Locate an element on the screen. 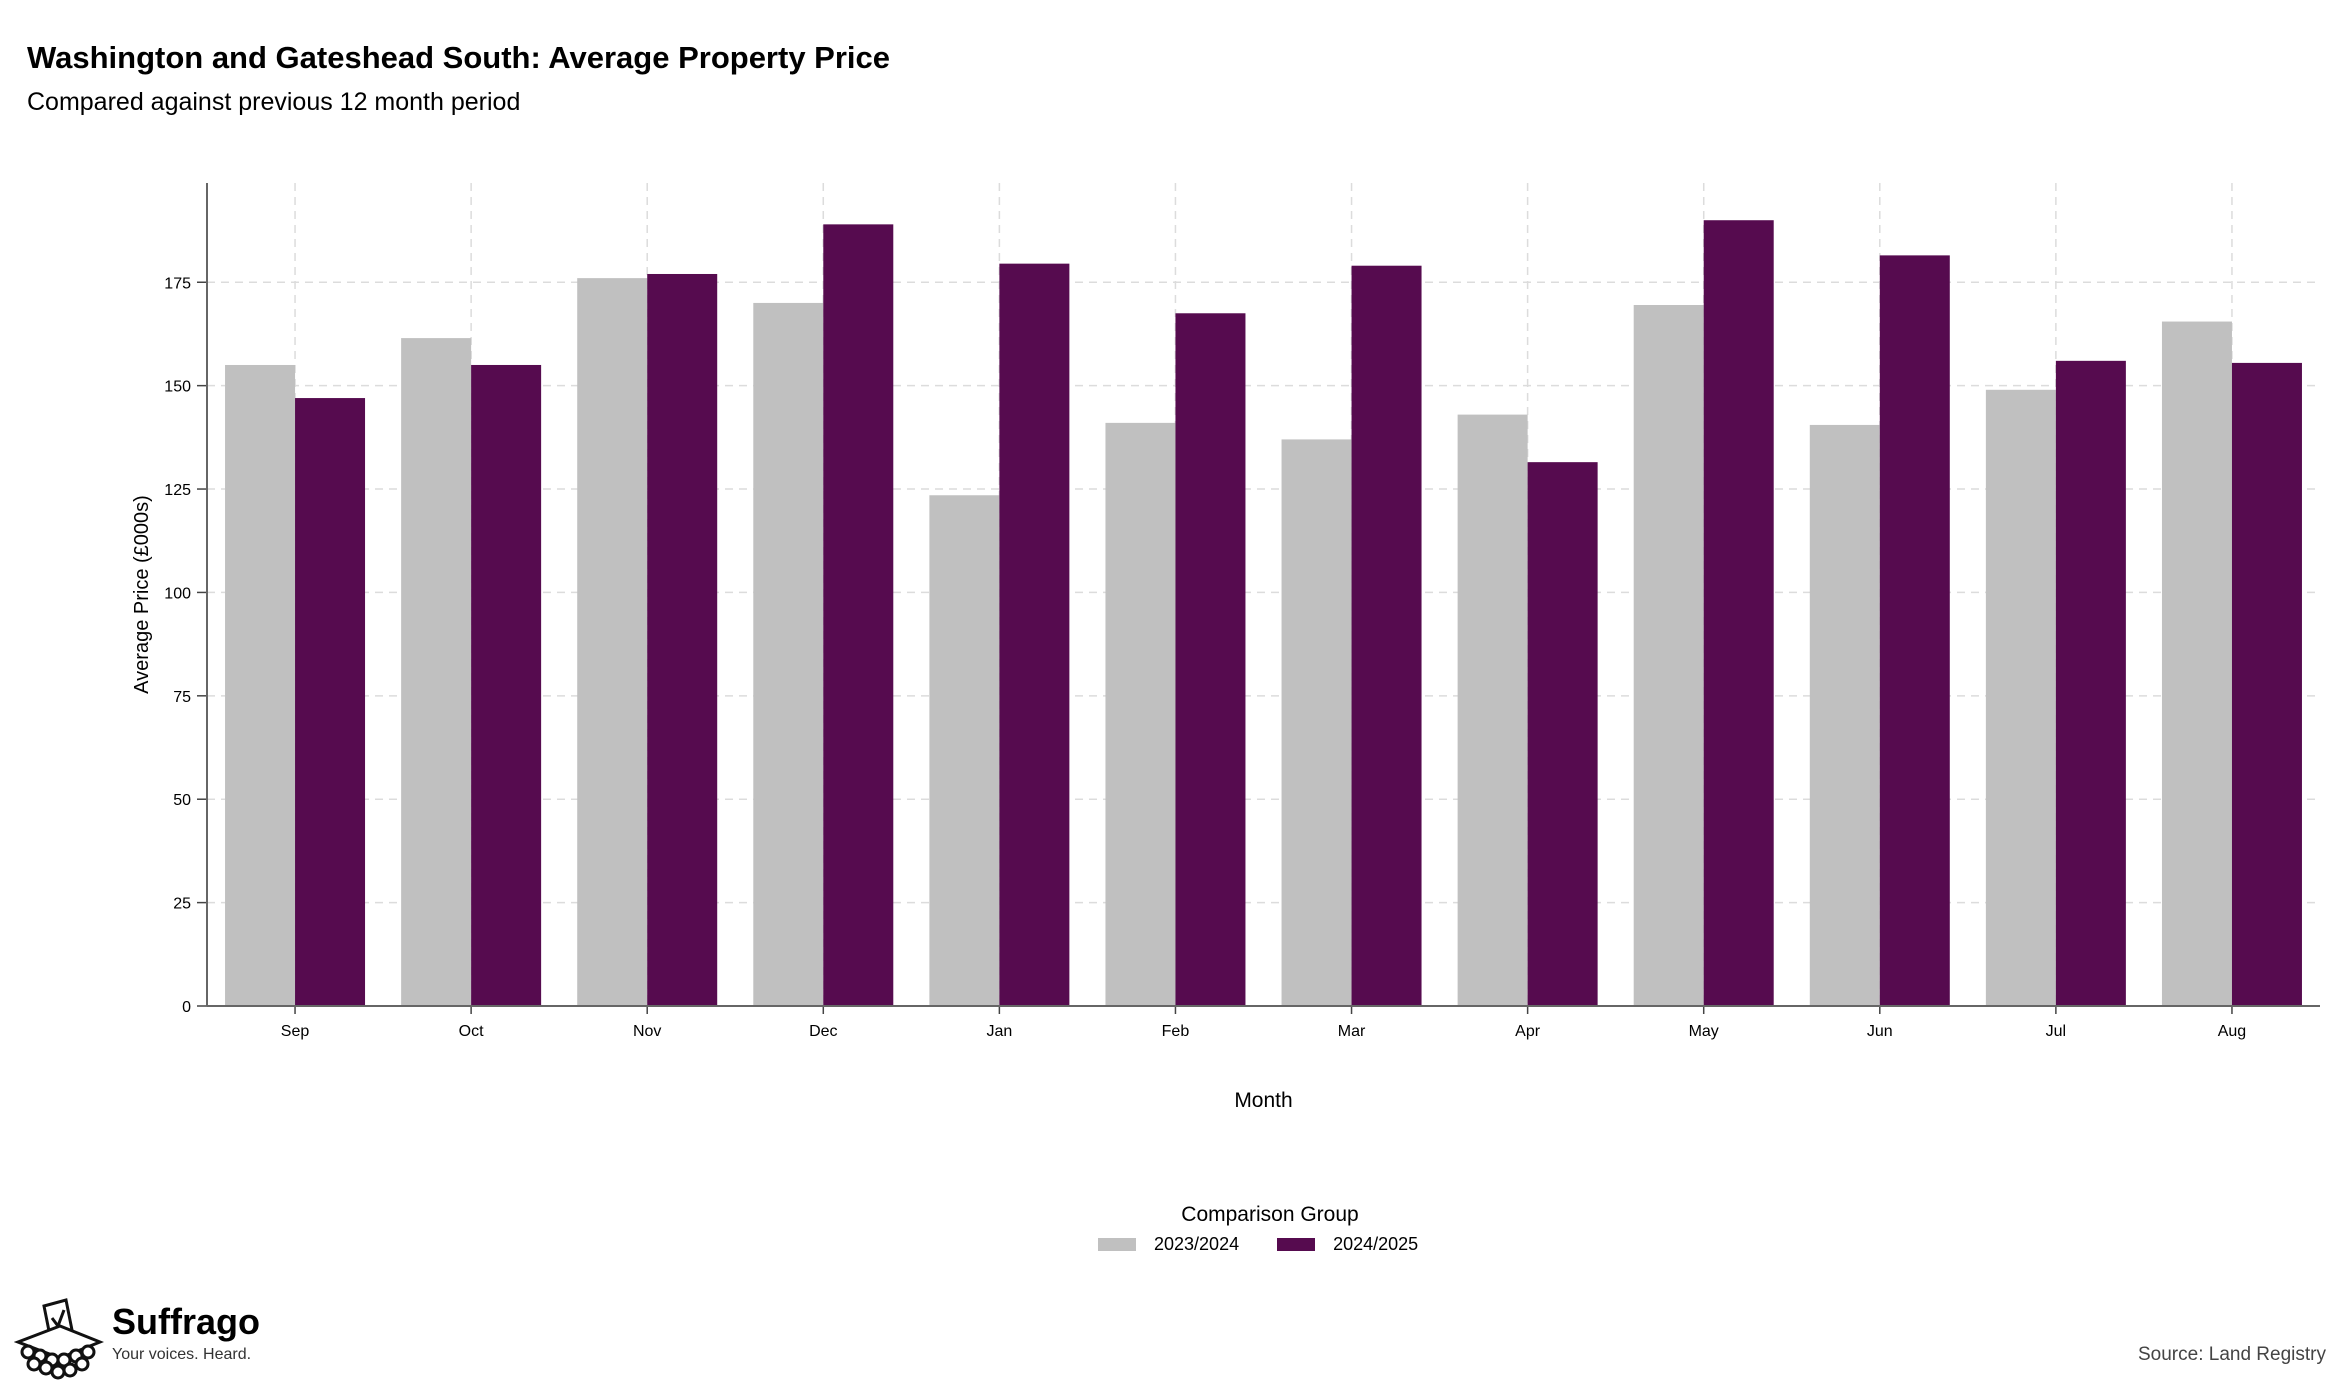  bar-2024-2025-oct is located at coordinates (506, 685).